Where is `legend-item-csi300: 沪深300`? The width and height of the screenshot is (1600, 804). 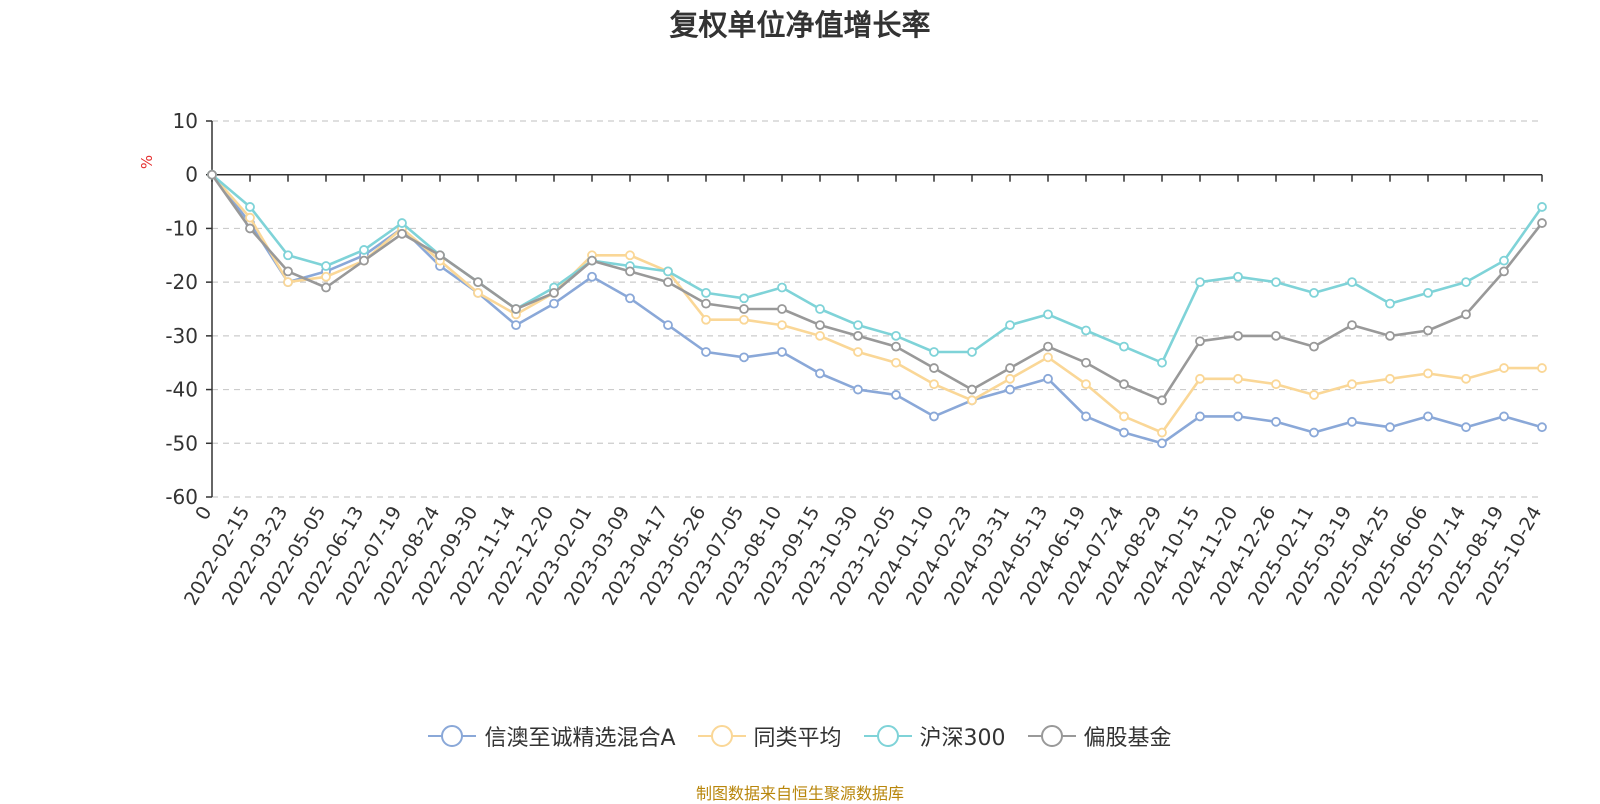 legend-item-csi300: 沪深300 is located at coordinates (934, 736).